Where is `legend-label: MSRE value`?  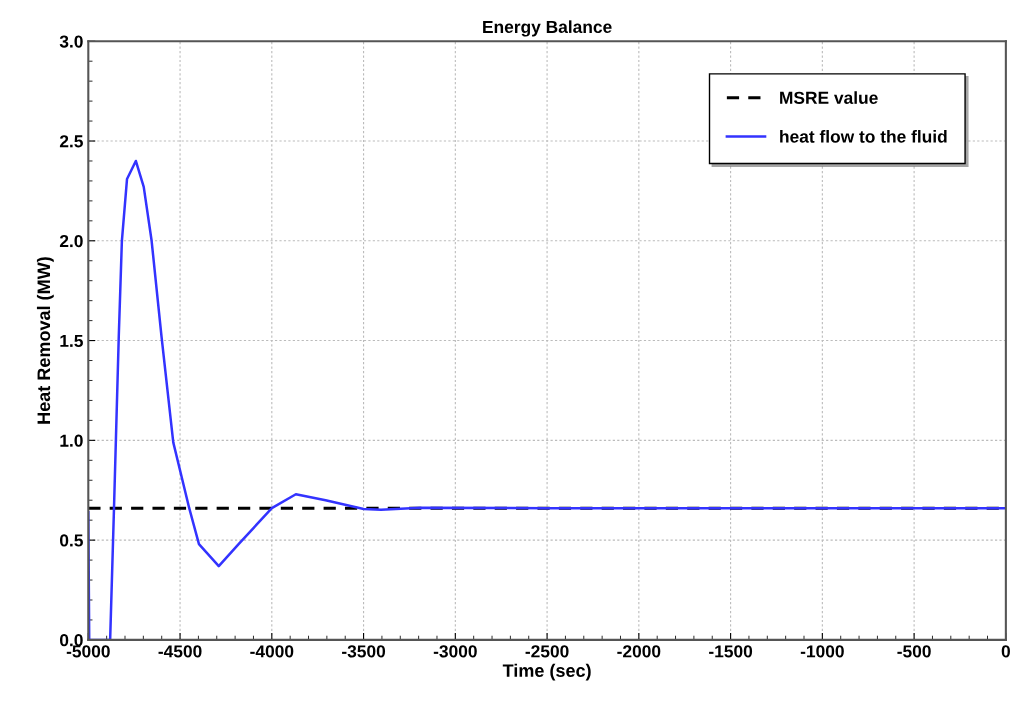 legend-label: MSRE value is located at coordinates (829, 97).